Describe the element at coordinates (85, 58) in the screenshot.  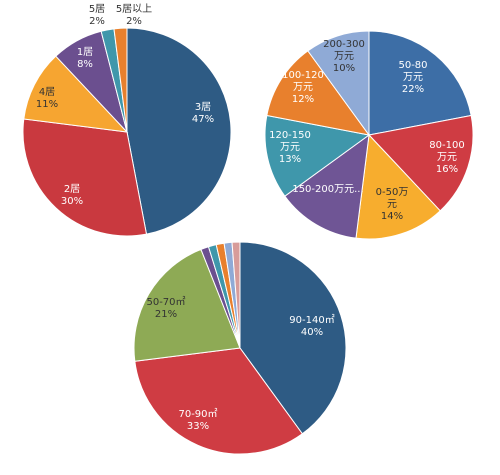
I see `slice-label: 1居 8%` at that location.